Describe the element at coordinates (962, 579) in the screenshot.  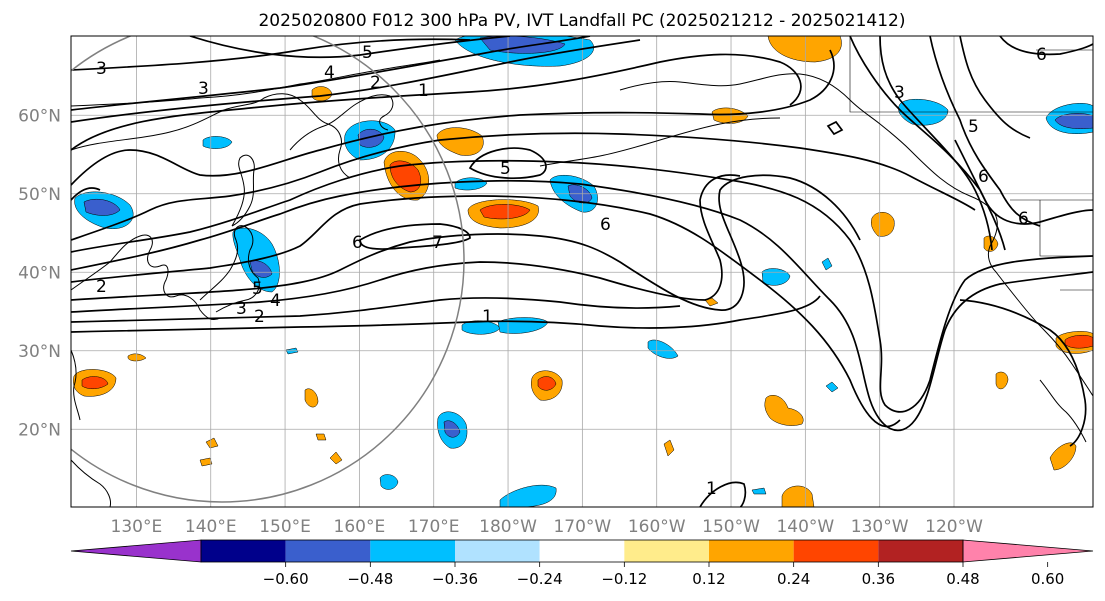
I see `colorbar-tick-label: 0.48` at that location.